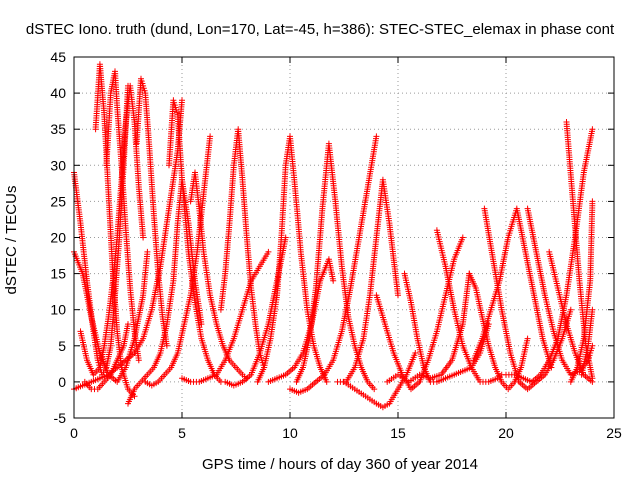  Describe the element at coordinates (398, 433) in the screenshot. I see `x-tick-label: 15` at that location.